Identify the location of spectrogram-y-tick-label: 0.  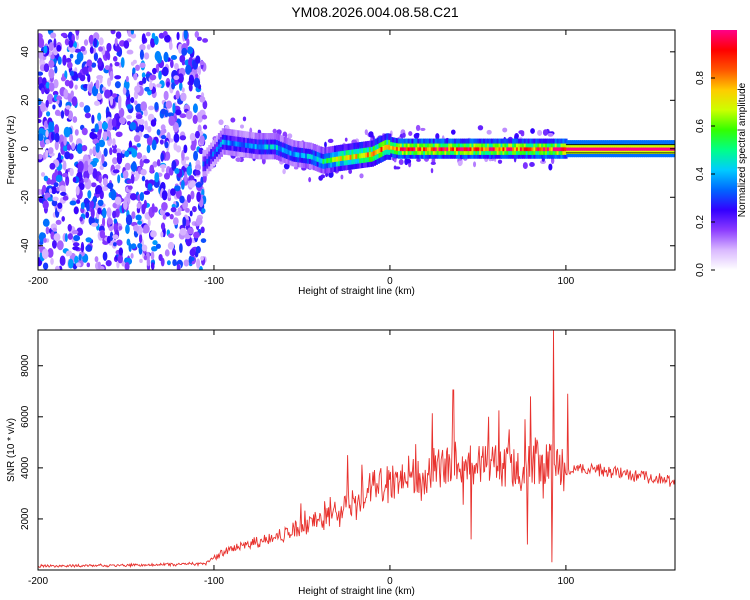
(25, 149).